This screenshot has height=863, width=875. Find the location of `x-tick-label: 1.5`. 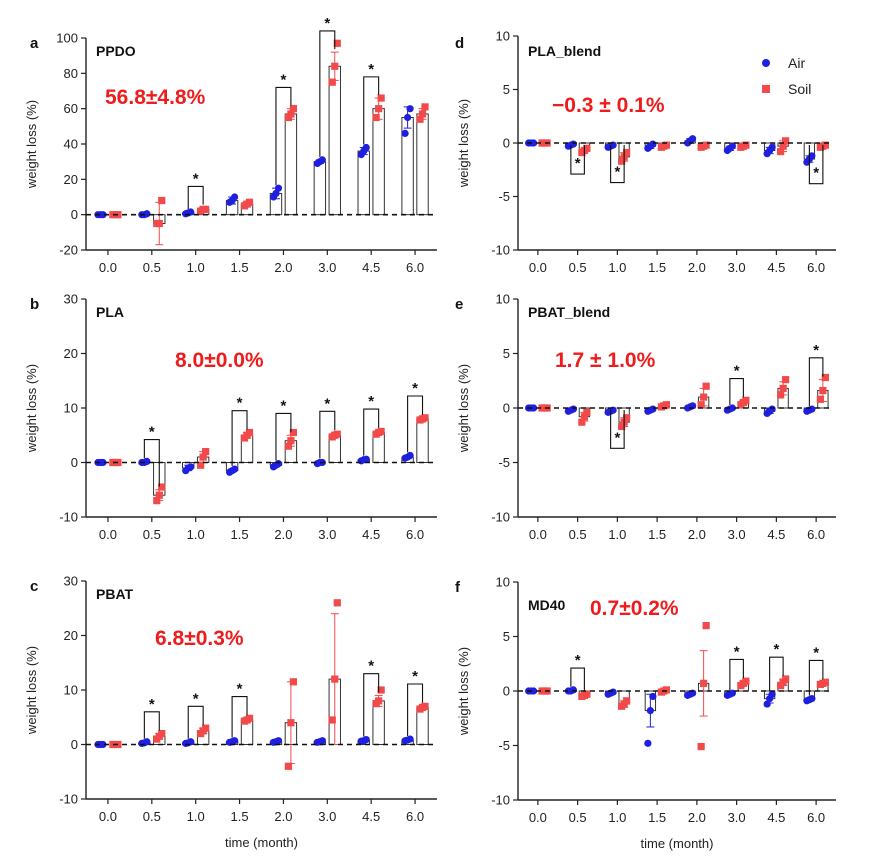

x-tick-label: 1.5 is located at coordinates (240, 267).